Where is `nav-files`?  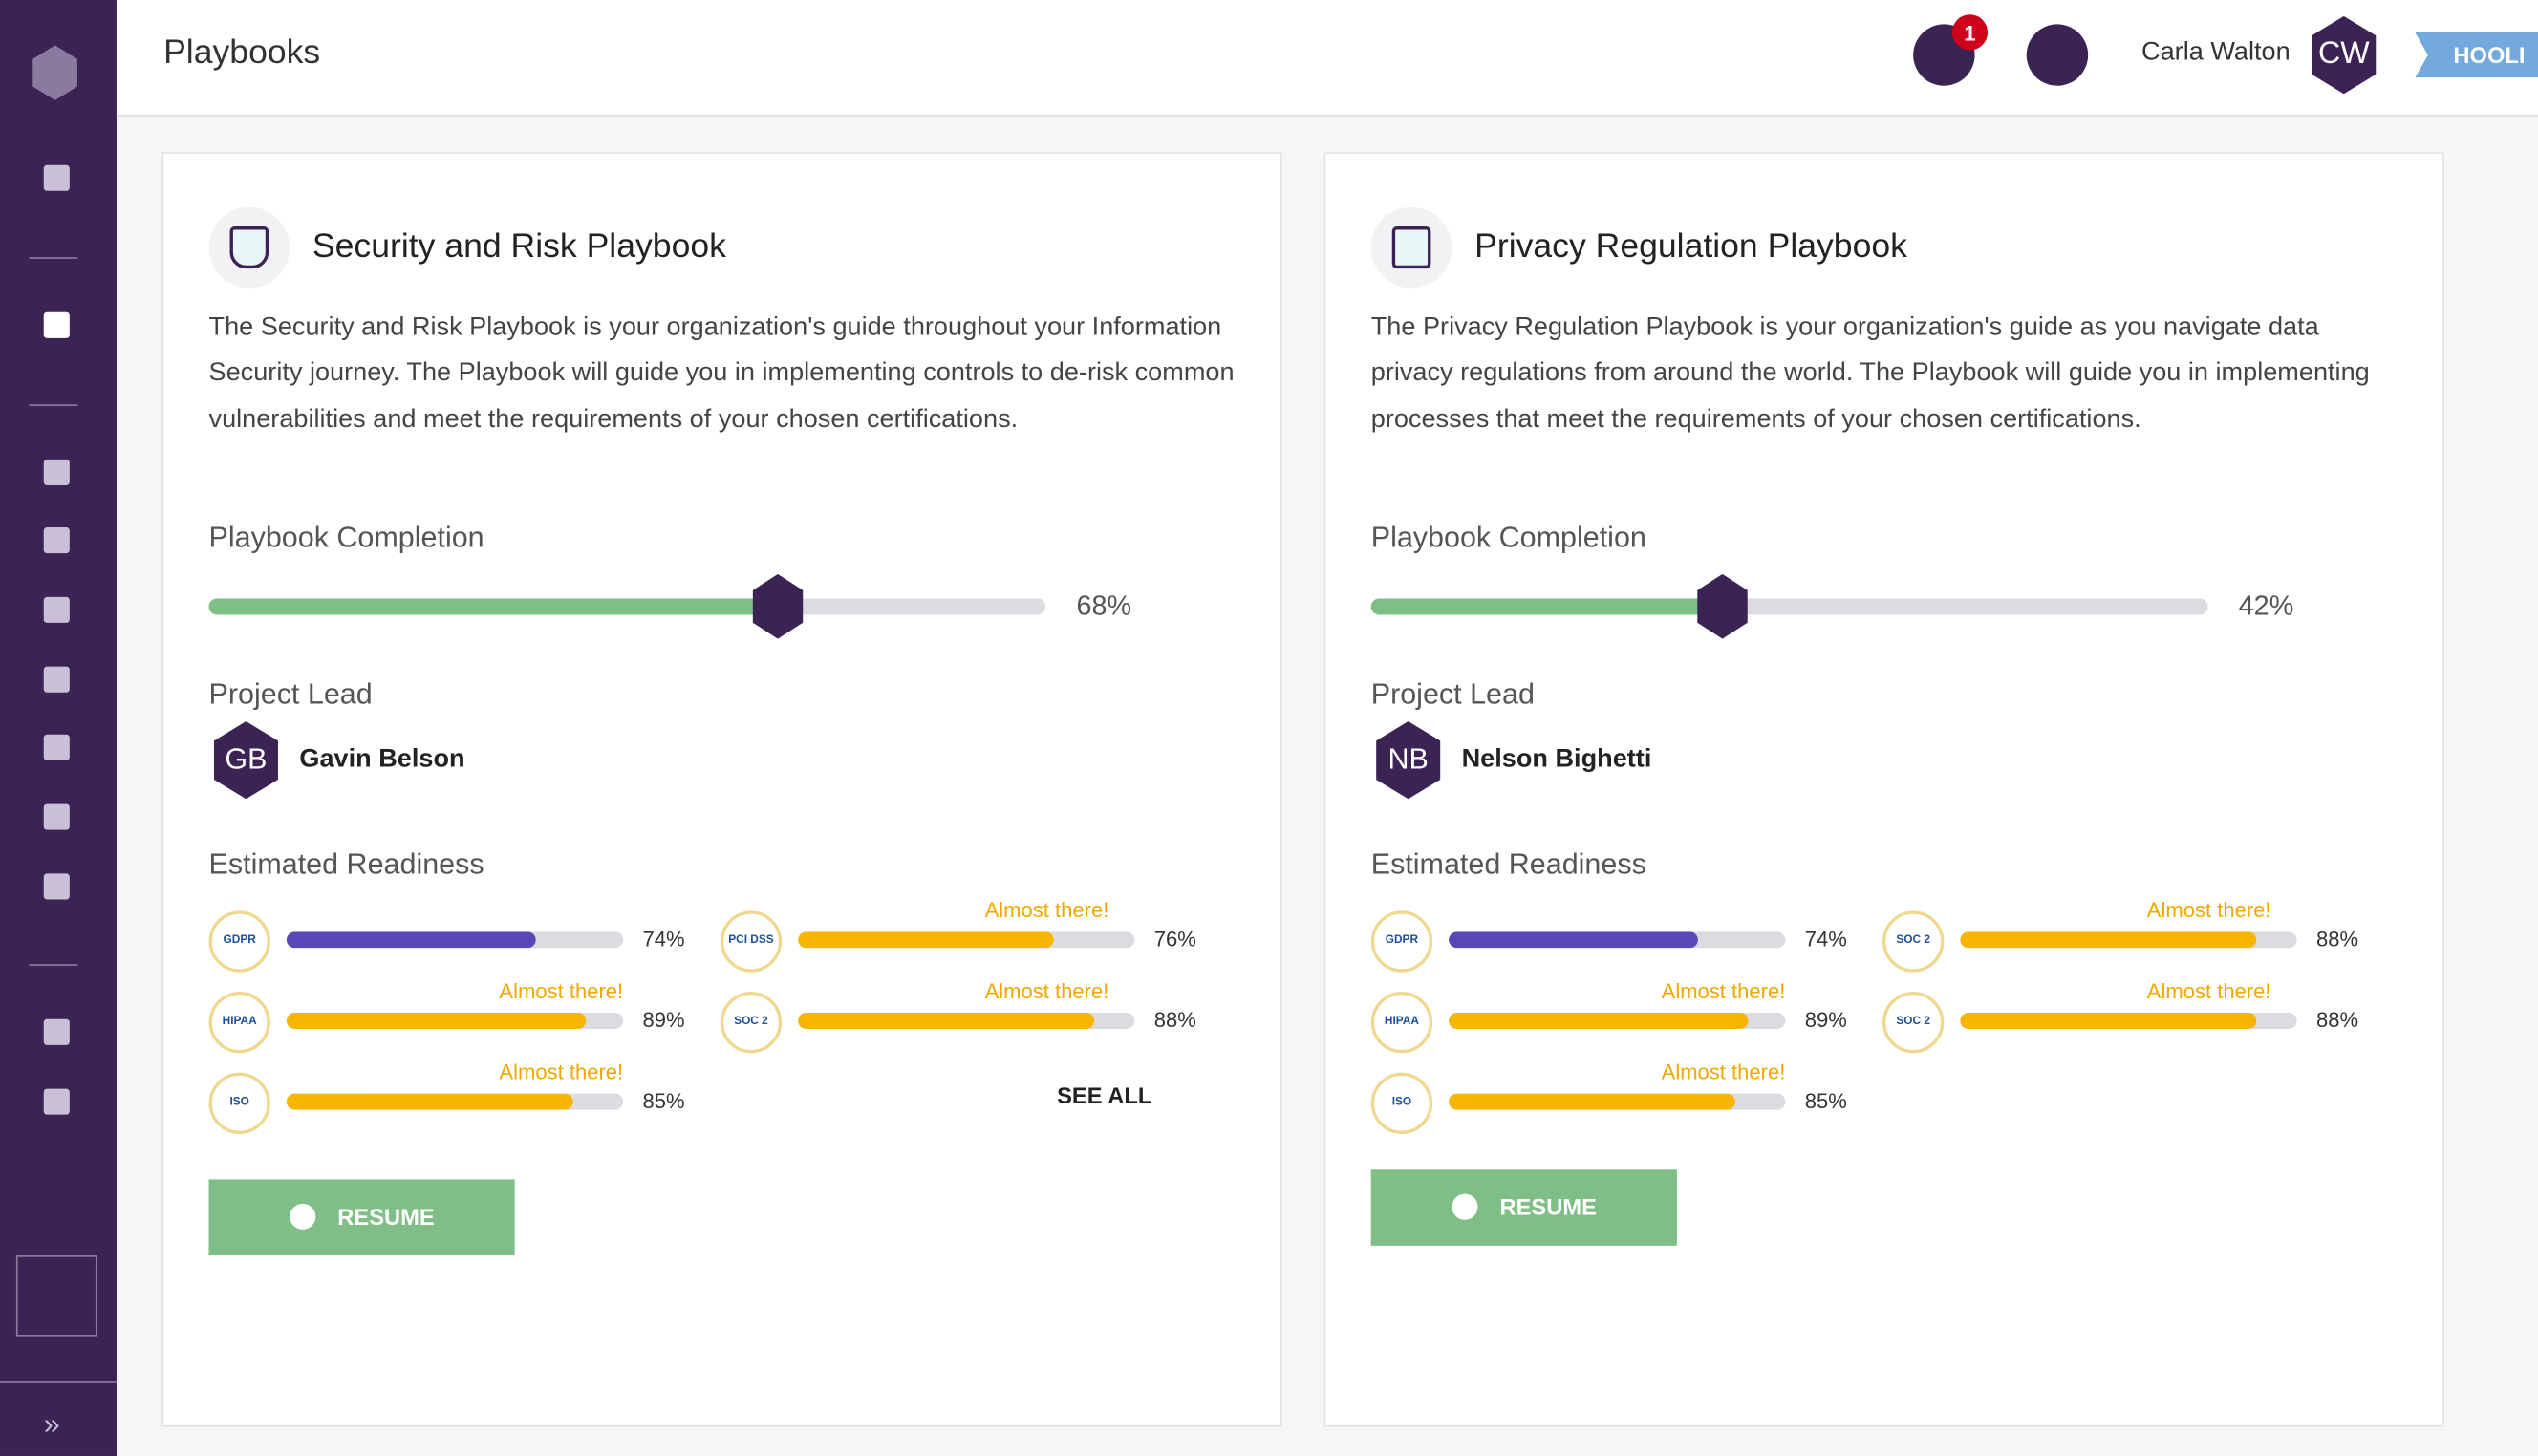
nav-files is located at coordinates (56, 1102).